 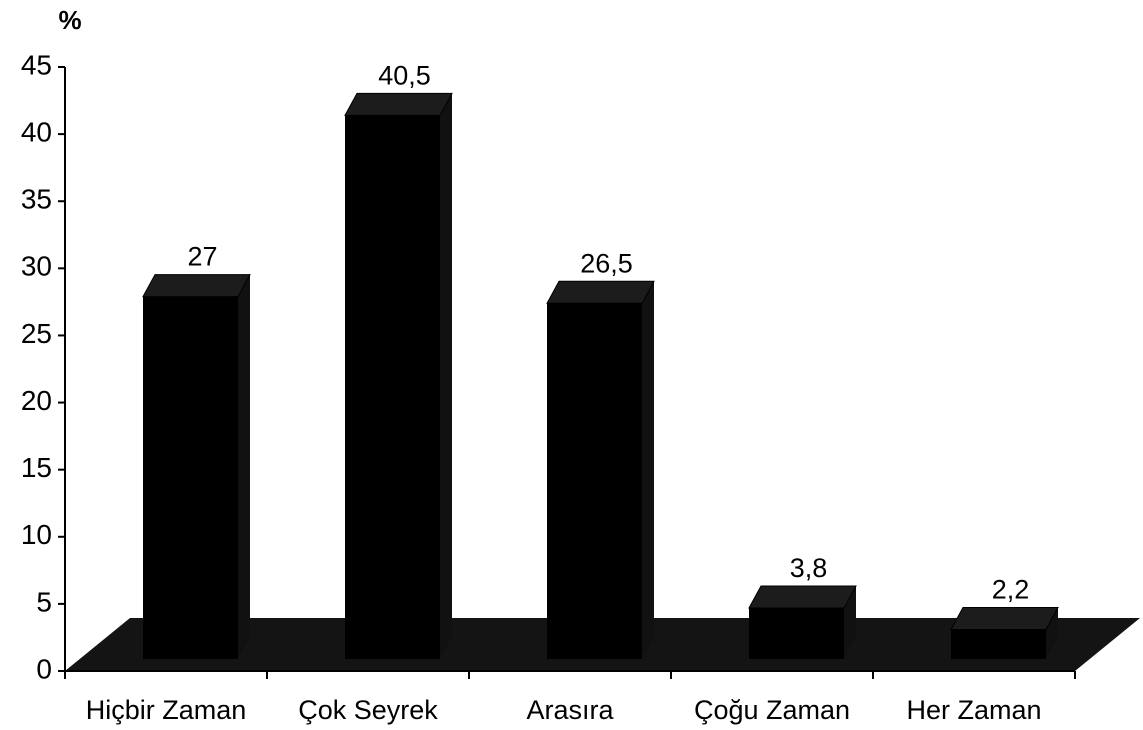 What do you see at coordinates (570, 710) in the screenshot?
I see `x-tick-label: Arasıra` at bounding box center [570, 710].